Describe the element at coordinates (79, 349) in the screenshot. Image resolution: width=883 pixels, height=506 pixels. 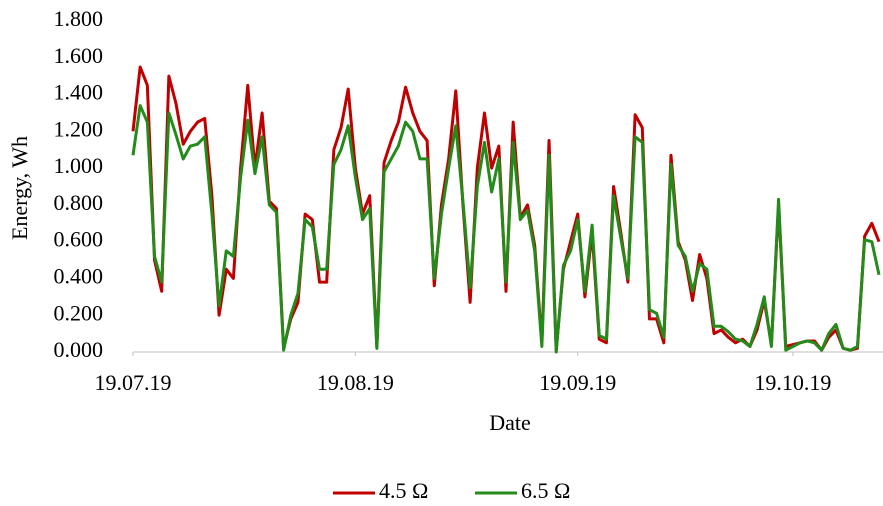
I see `y-tick-label: 0.000` at that location.